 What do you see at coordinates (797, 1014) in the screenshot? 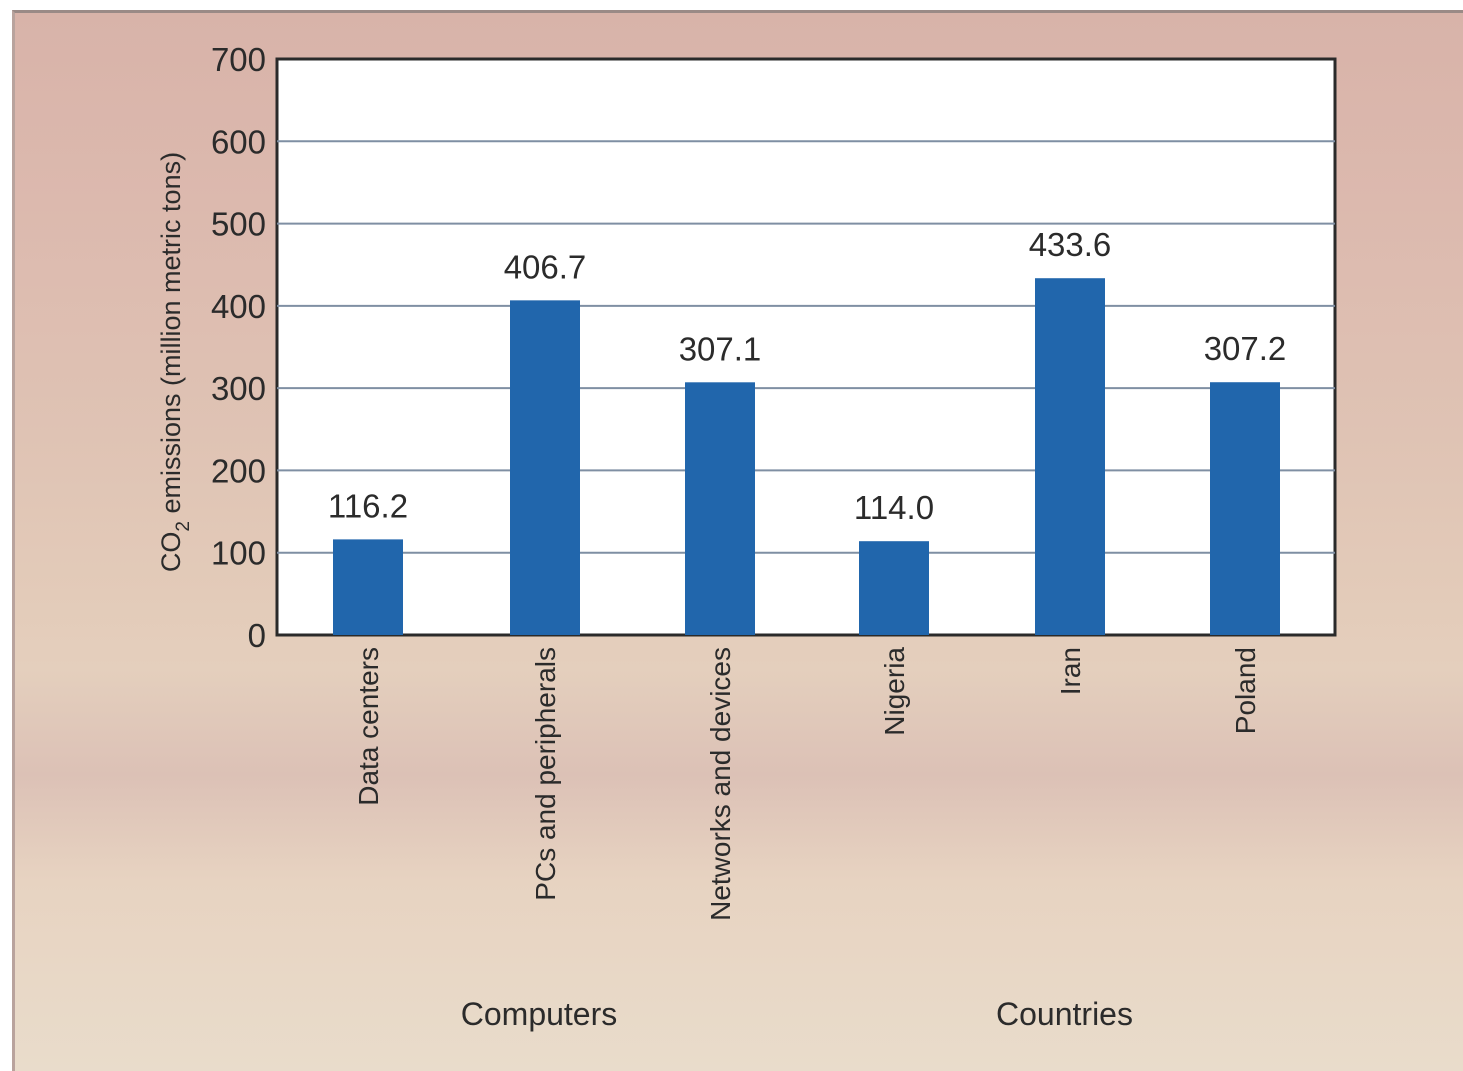
I see `group-labels: Computers Countries` at bounding box center [797, 1014].